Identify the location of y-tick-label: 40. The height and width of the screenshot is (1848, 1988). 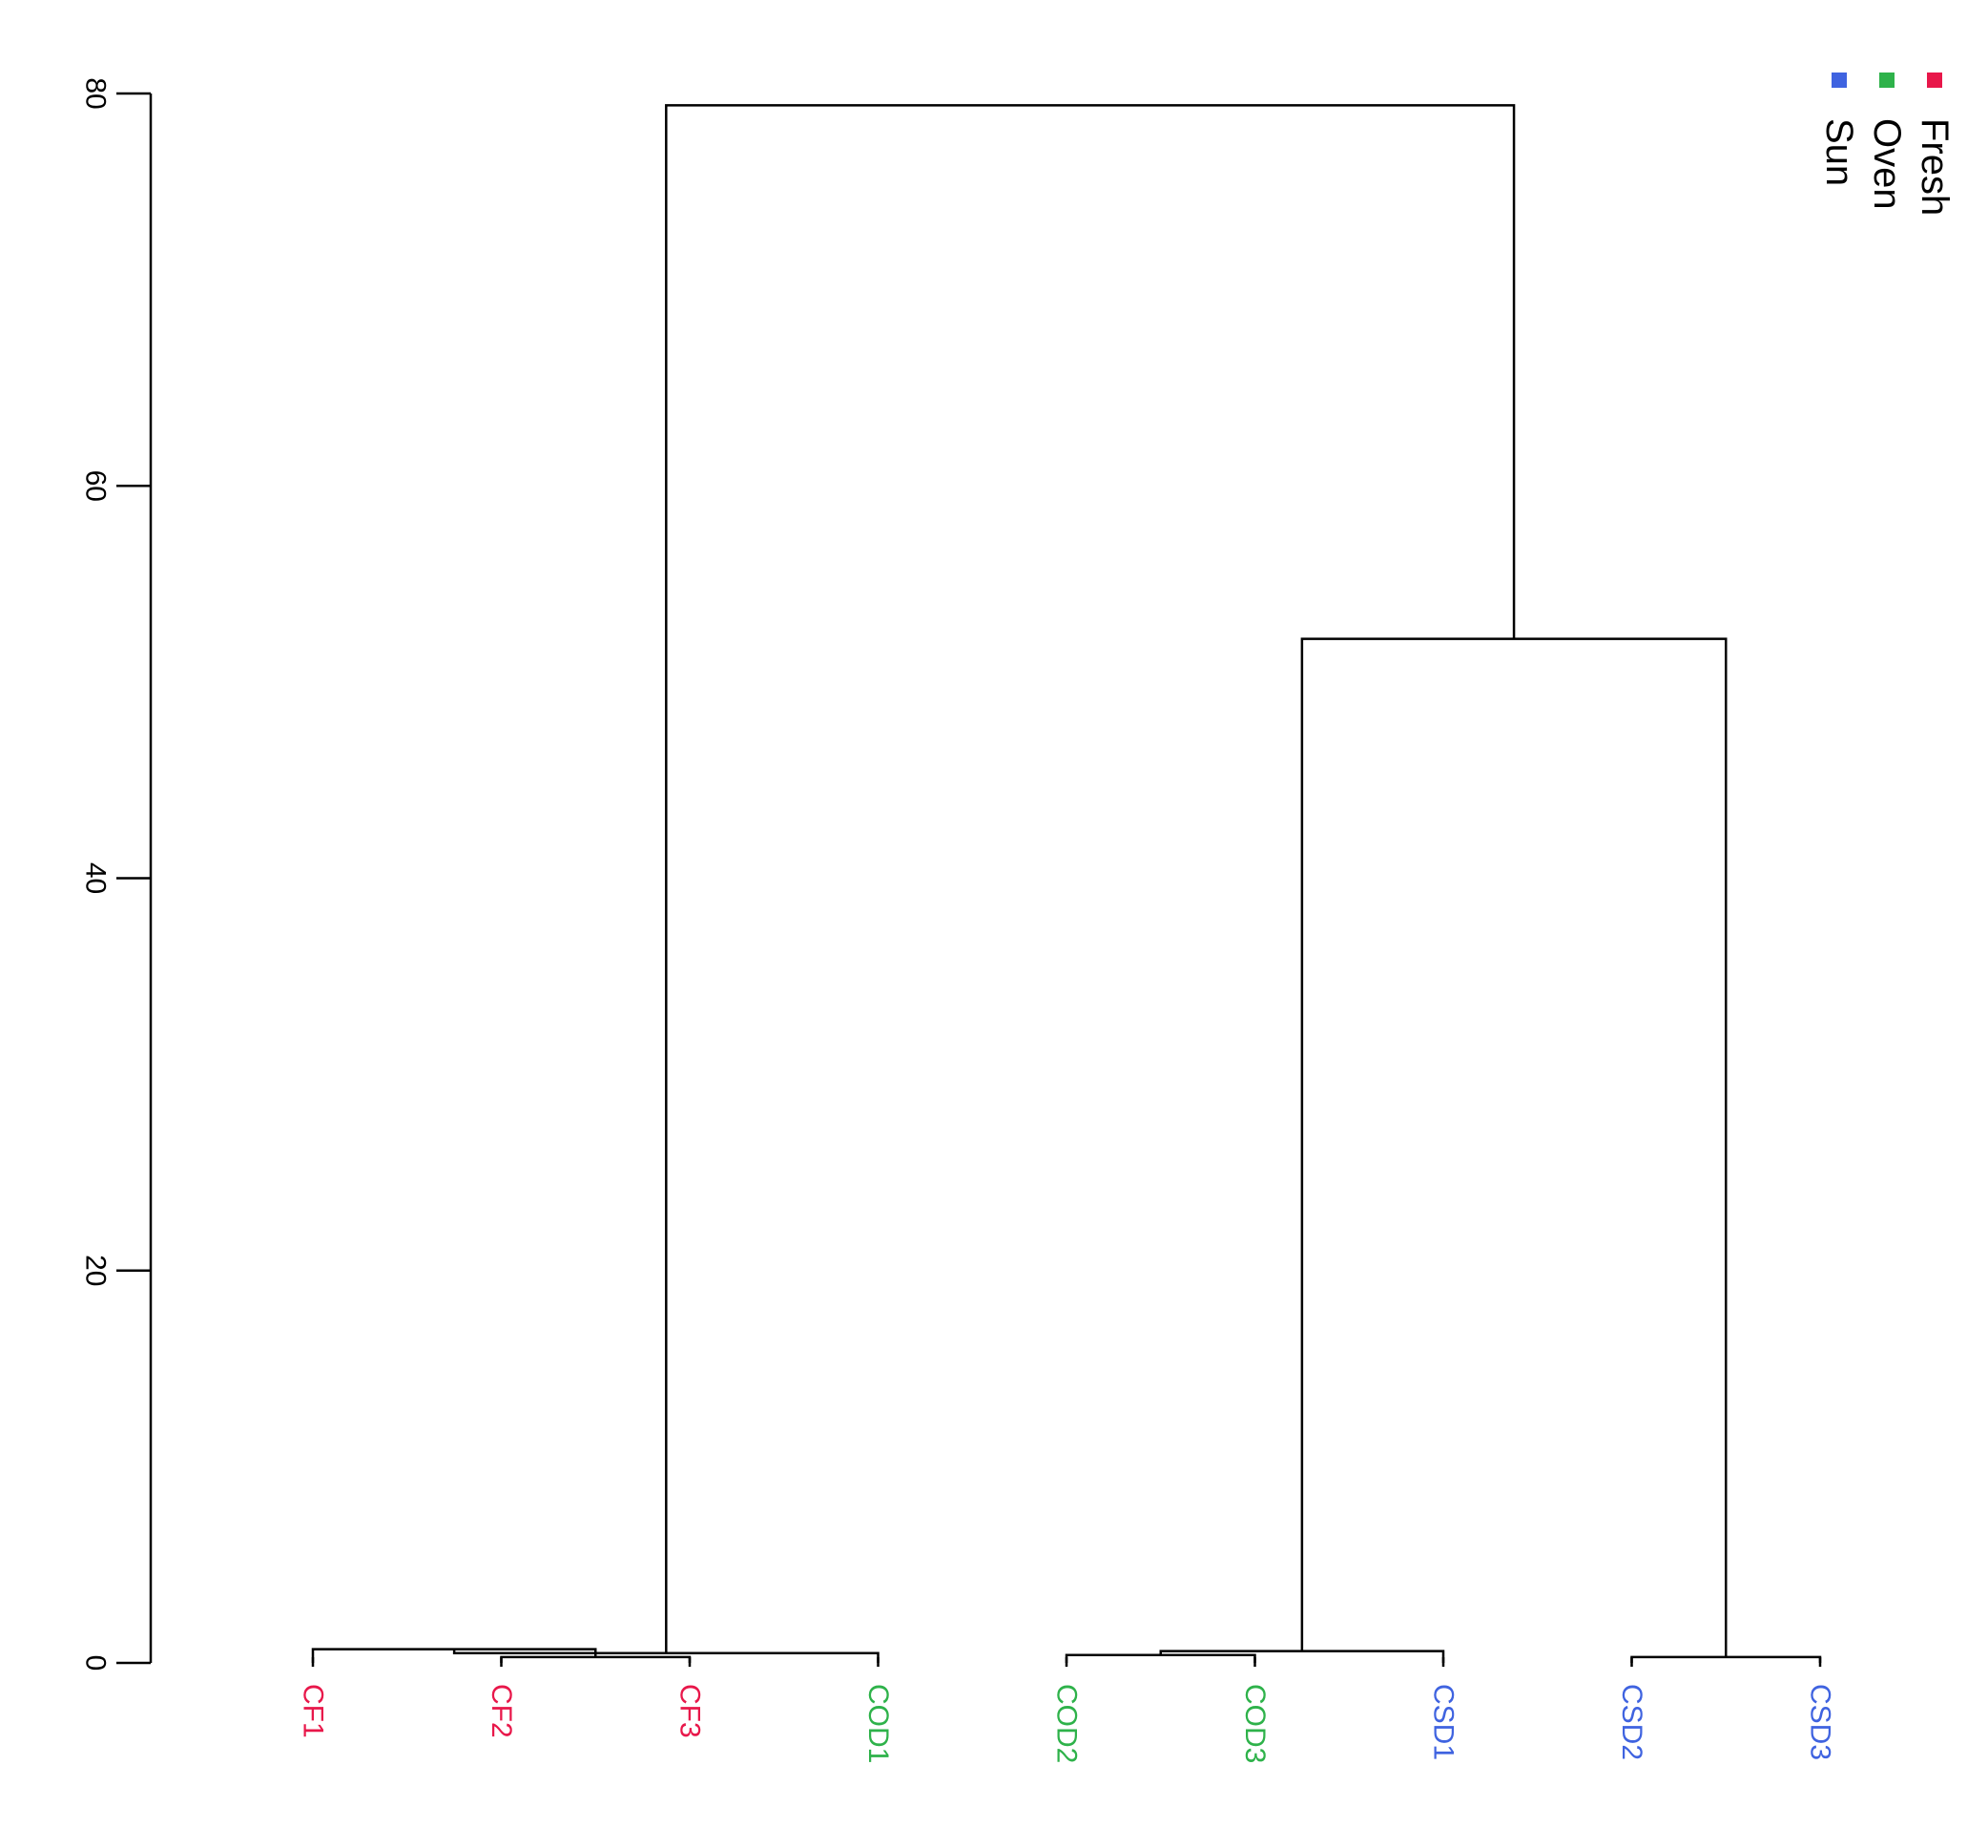
(96, 878).